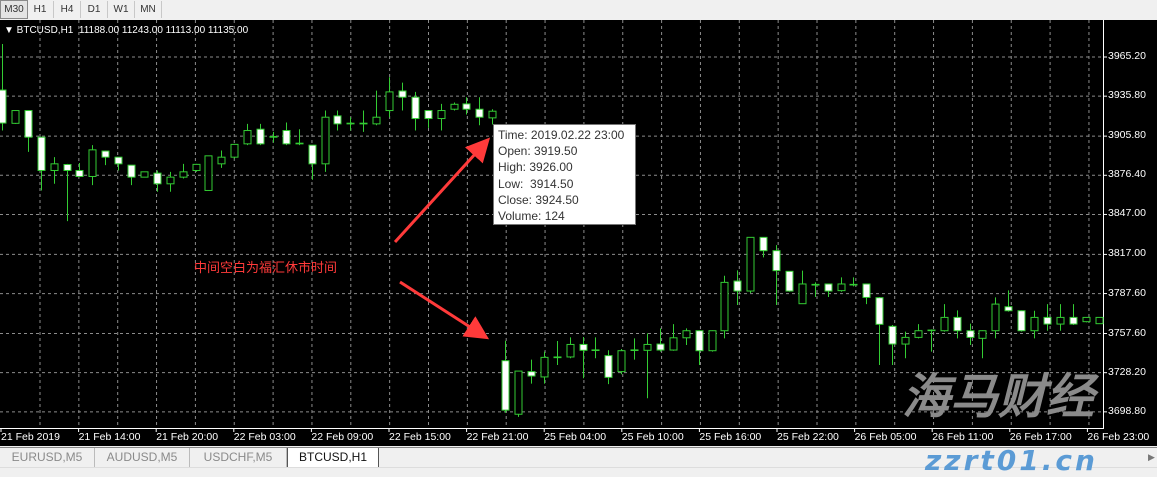 This screenshot has height=477, width=1157. Describe the element at coordinates (885, 437) in the screenshot. I see `time-label: 26 Feb 05:00` at that location.